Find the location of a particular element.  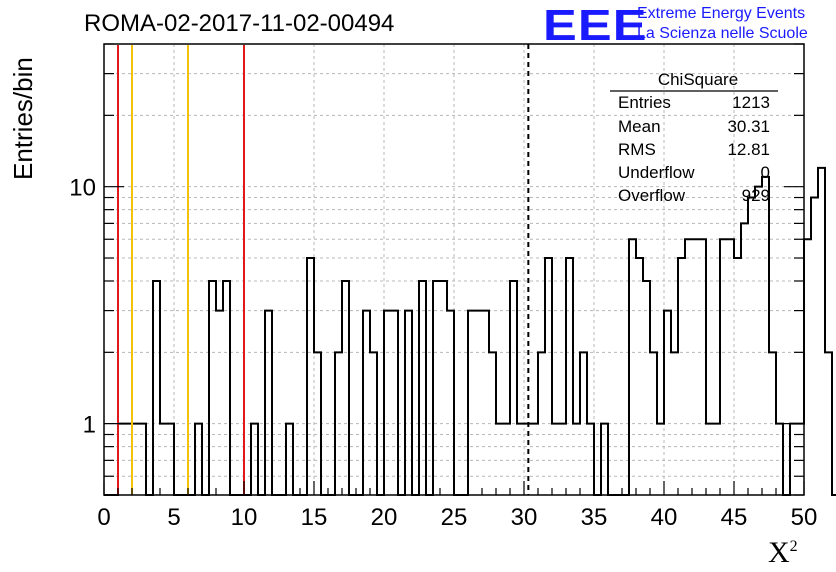

stats-key: Entries is located at coordinates (644, 102).